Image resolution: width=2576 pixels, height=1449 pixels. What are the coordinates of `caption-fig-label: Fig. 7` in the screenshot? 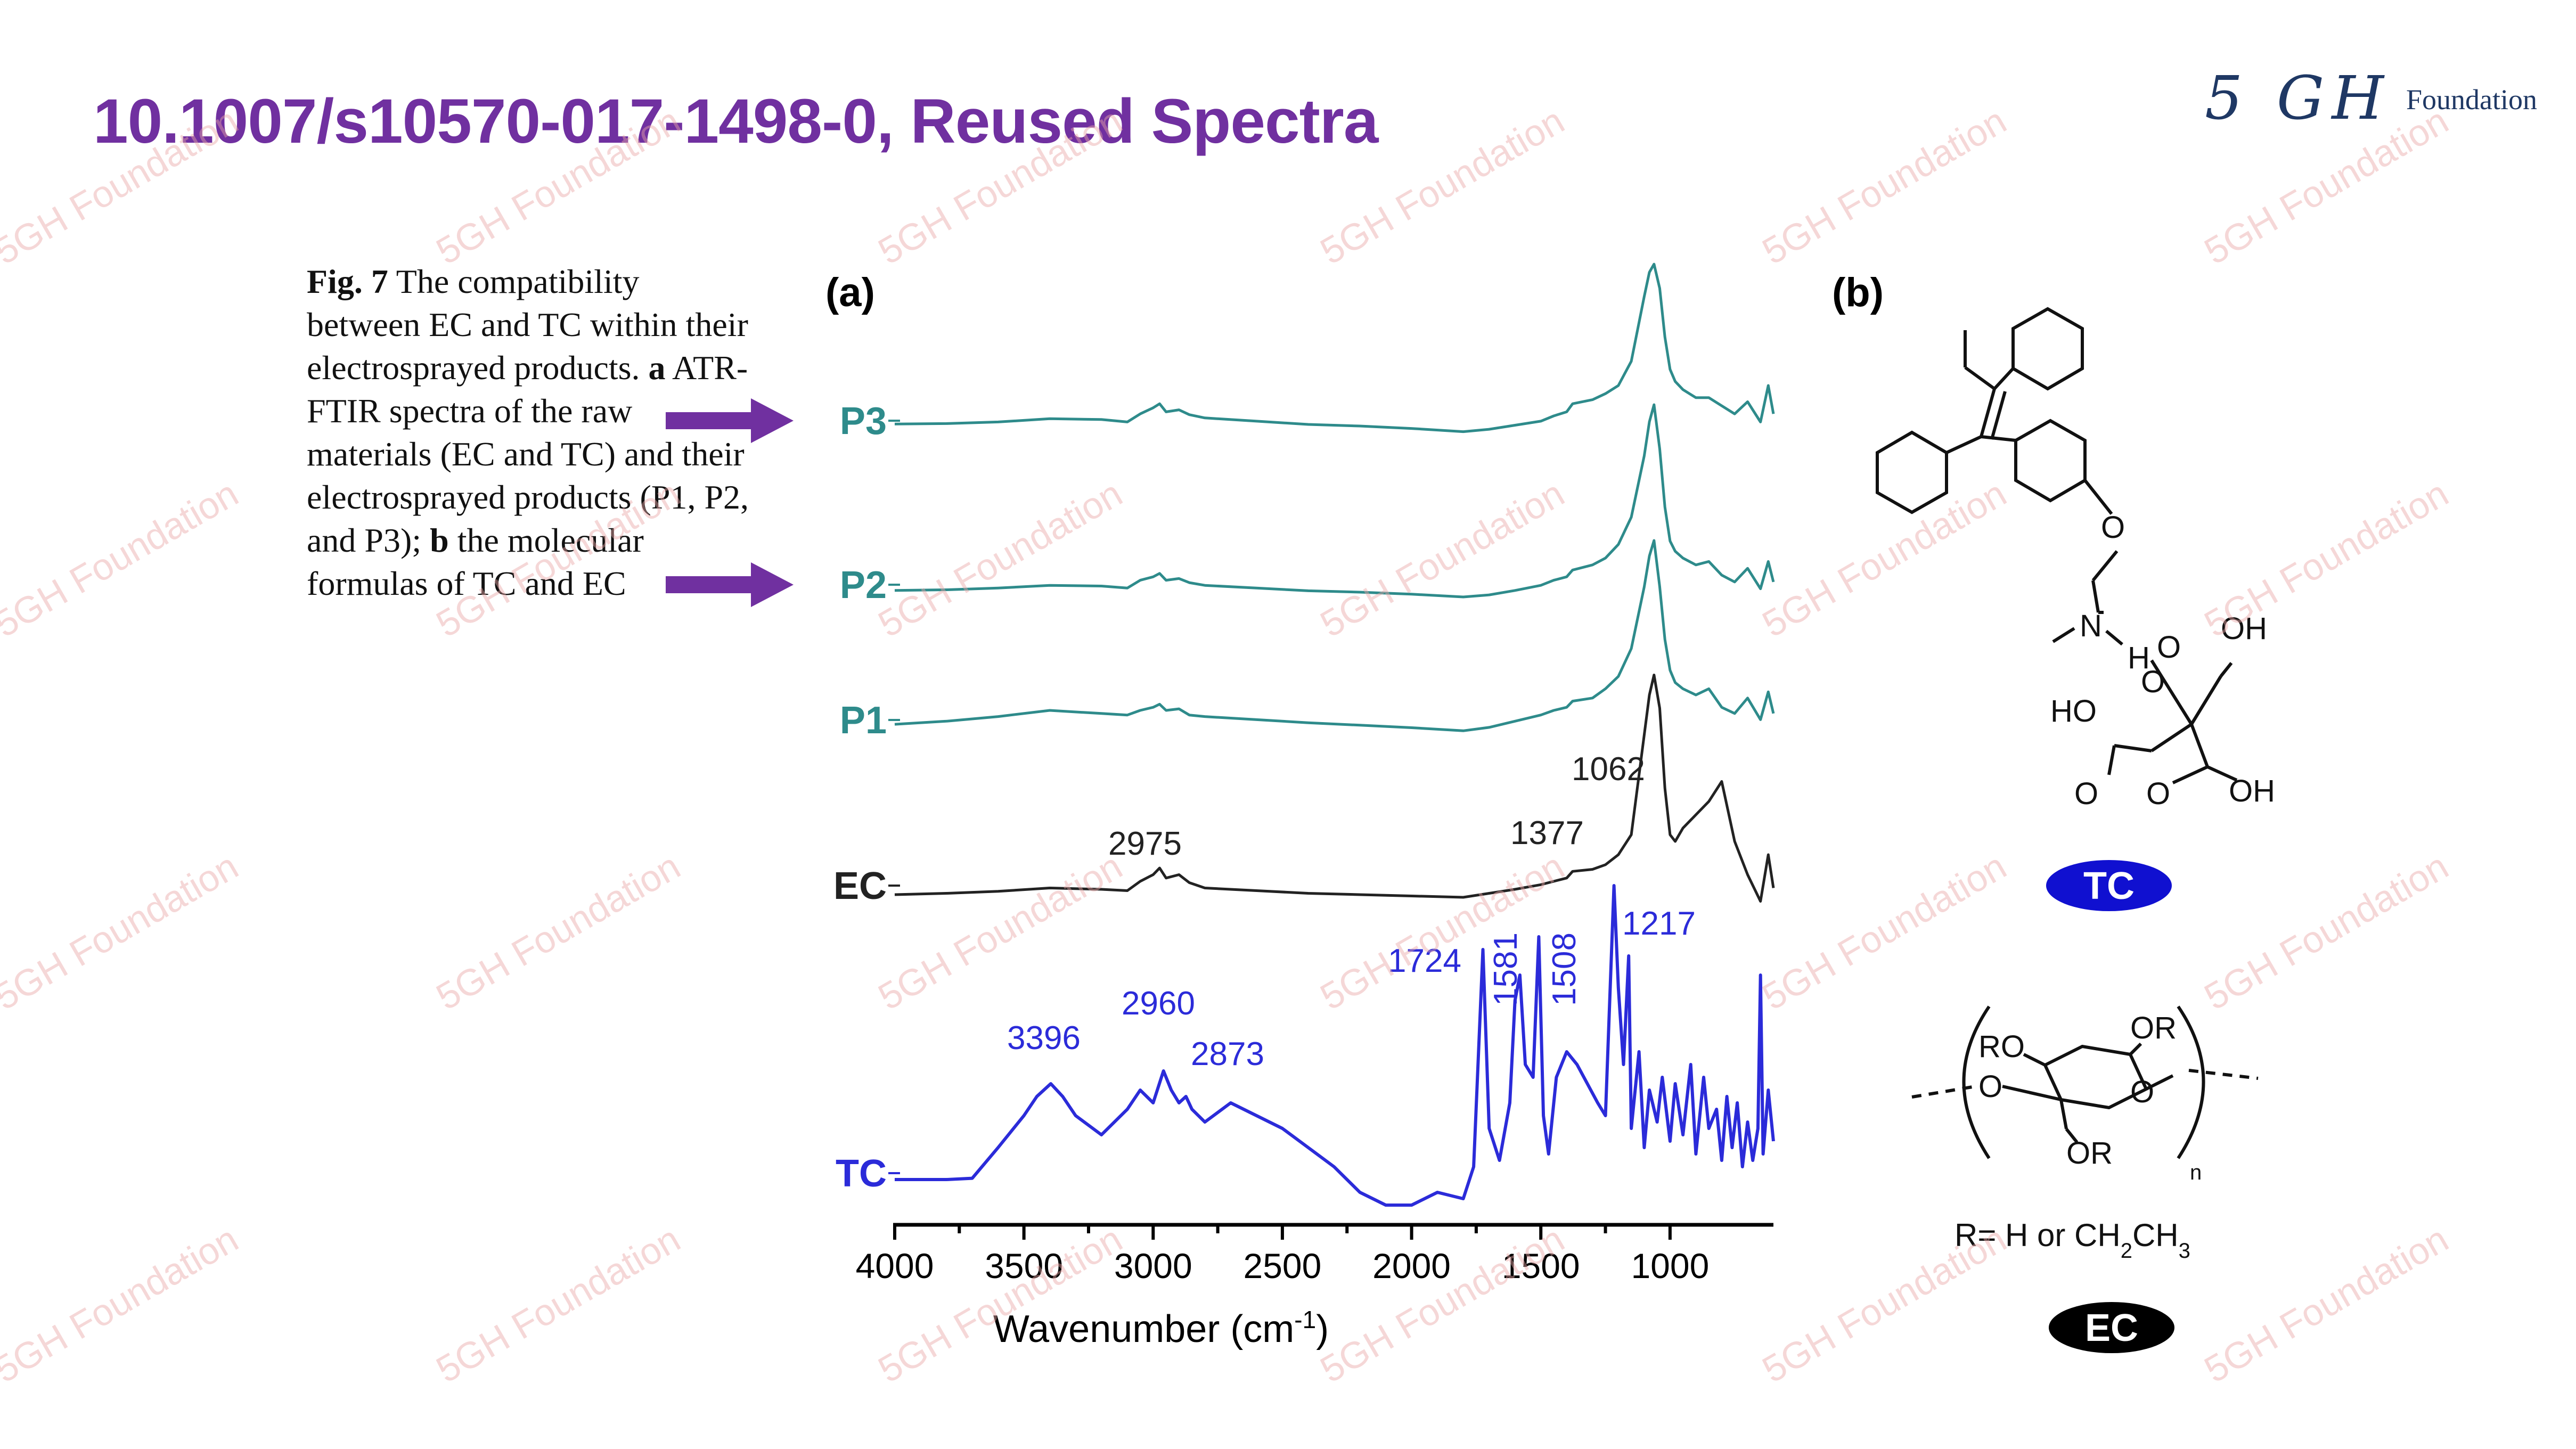 It's located at (347, 281).